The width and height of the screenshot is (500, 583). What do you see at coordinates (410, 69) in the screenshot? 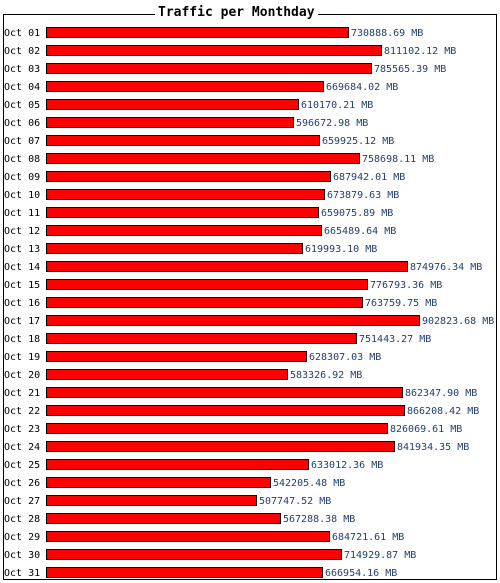
I see `value-label: 785565.39 MB` at bounding box center [410, 69].